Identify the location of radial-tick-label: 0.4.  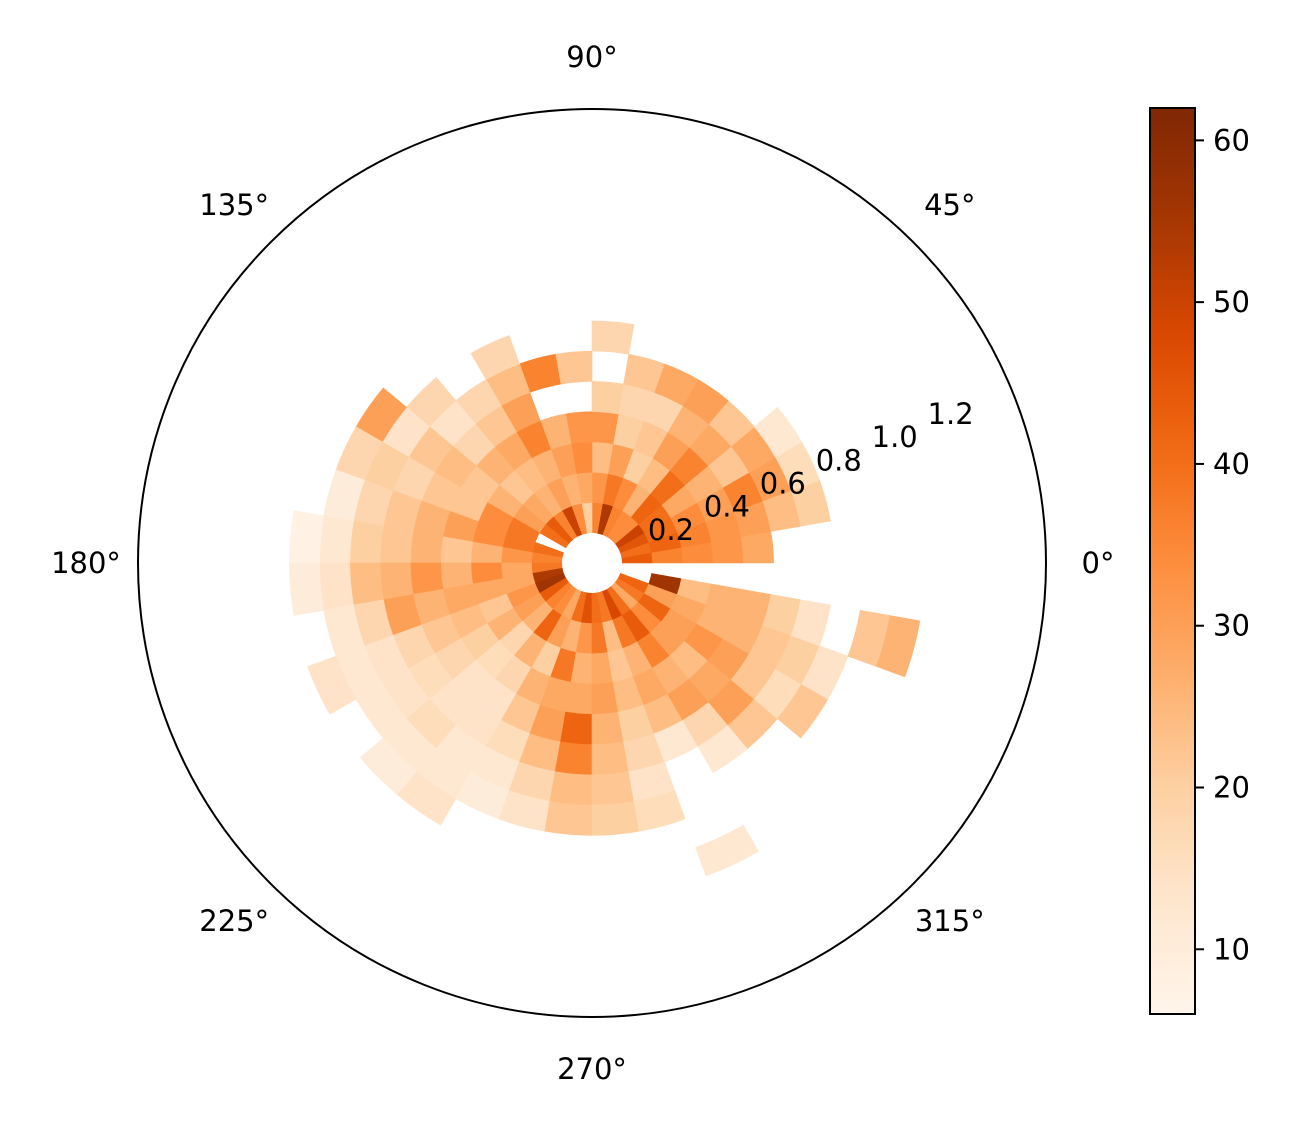
(727, 507).